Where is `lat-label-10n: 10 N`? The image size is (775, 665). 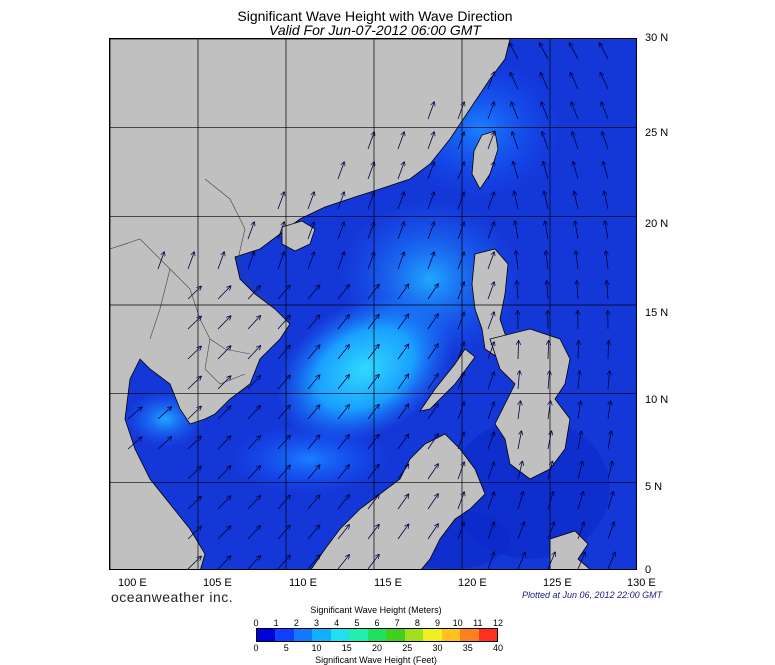
lat-label-10n: 10 N is located at coordinates (657, 400).